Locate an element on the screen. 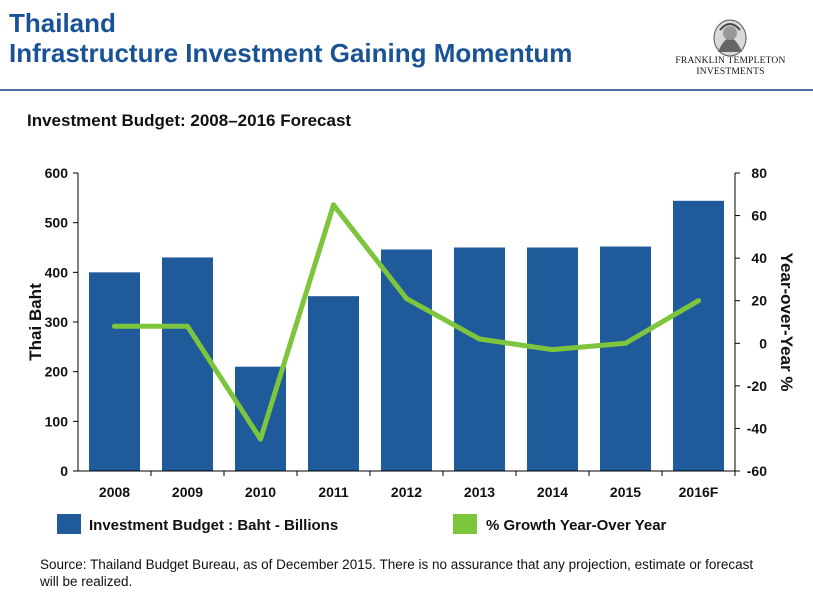 This screenshot has width=813, height=600. bar-2015 is located at coordinates (625, 358).